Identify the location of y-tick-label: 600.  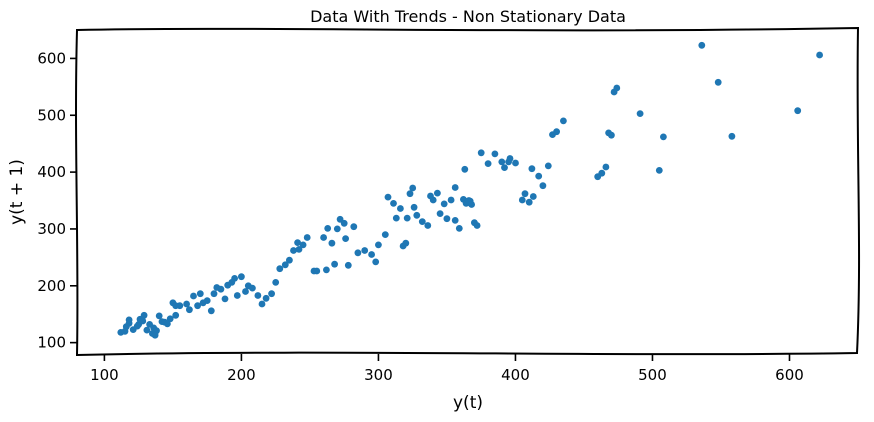
(51, 58).